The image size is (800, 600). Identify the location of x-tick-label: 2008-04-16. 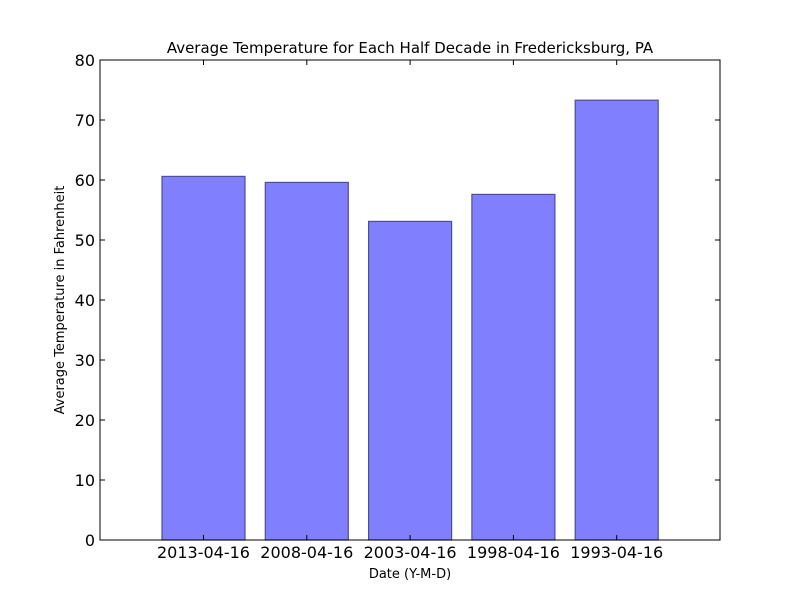
(306, 552).